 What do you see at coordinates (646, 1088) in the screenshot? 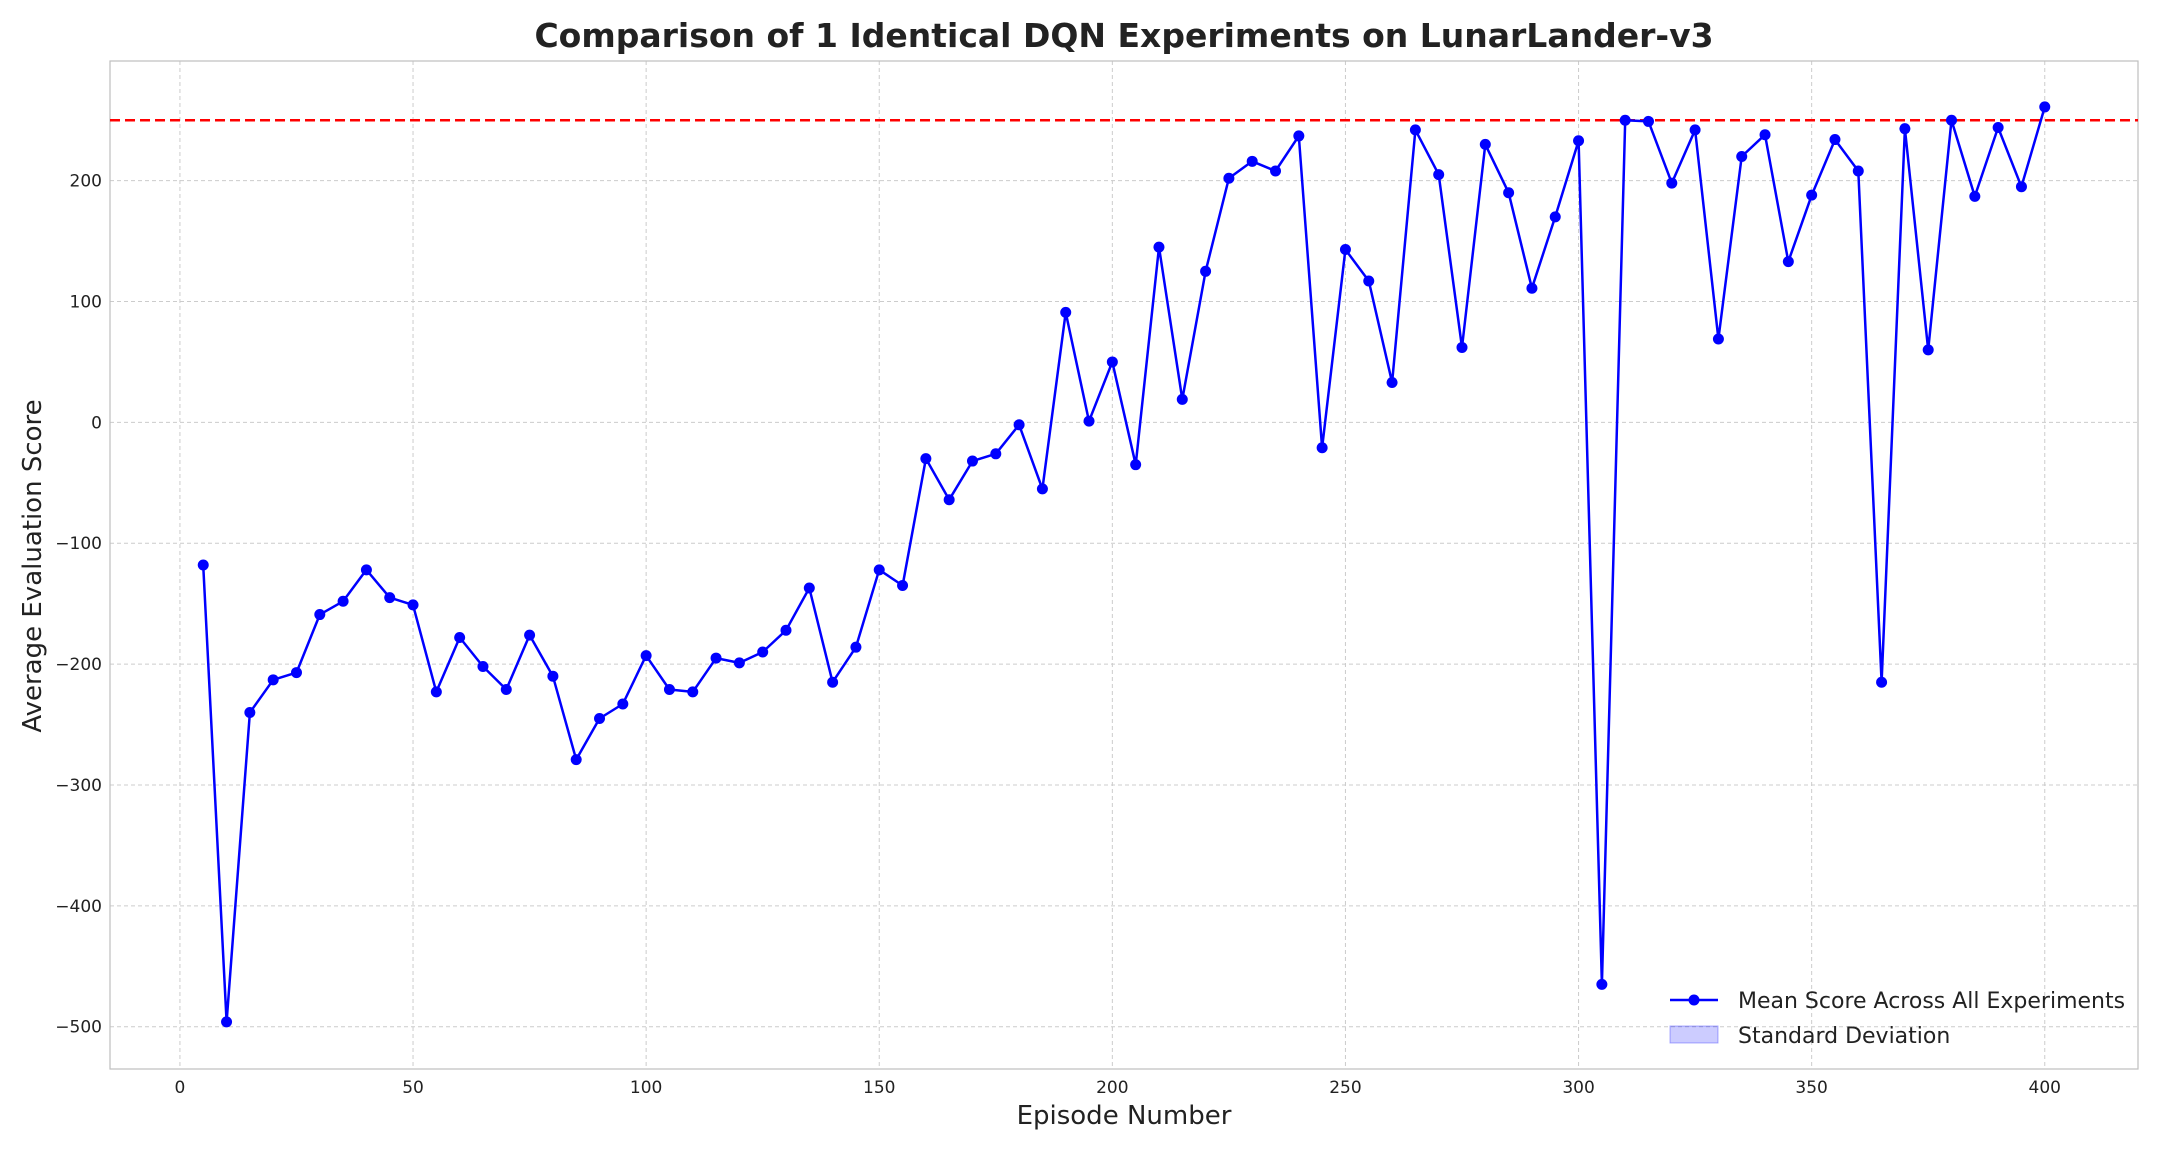
I see `x-tick-label: 100` at bounding box center [646, 1088].